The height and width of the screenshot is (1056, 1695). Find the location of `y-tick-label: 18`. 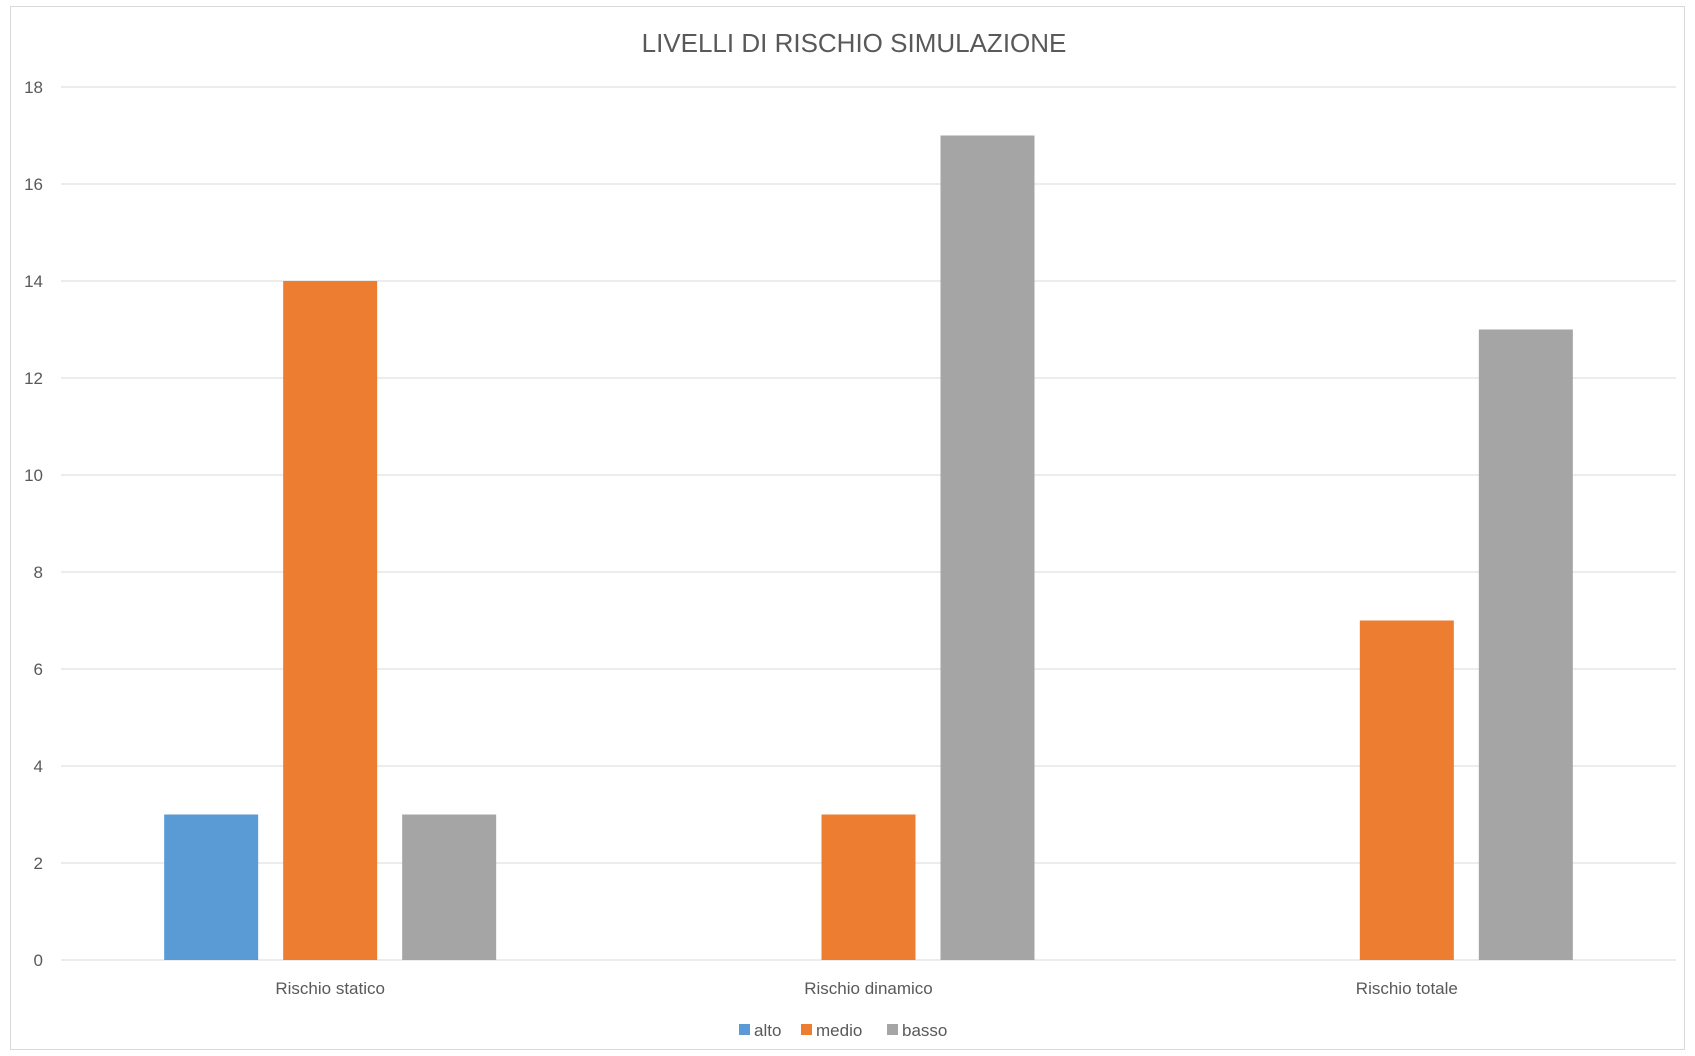

y-tick-label: 18 is located at coordinates (33, 87).